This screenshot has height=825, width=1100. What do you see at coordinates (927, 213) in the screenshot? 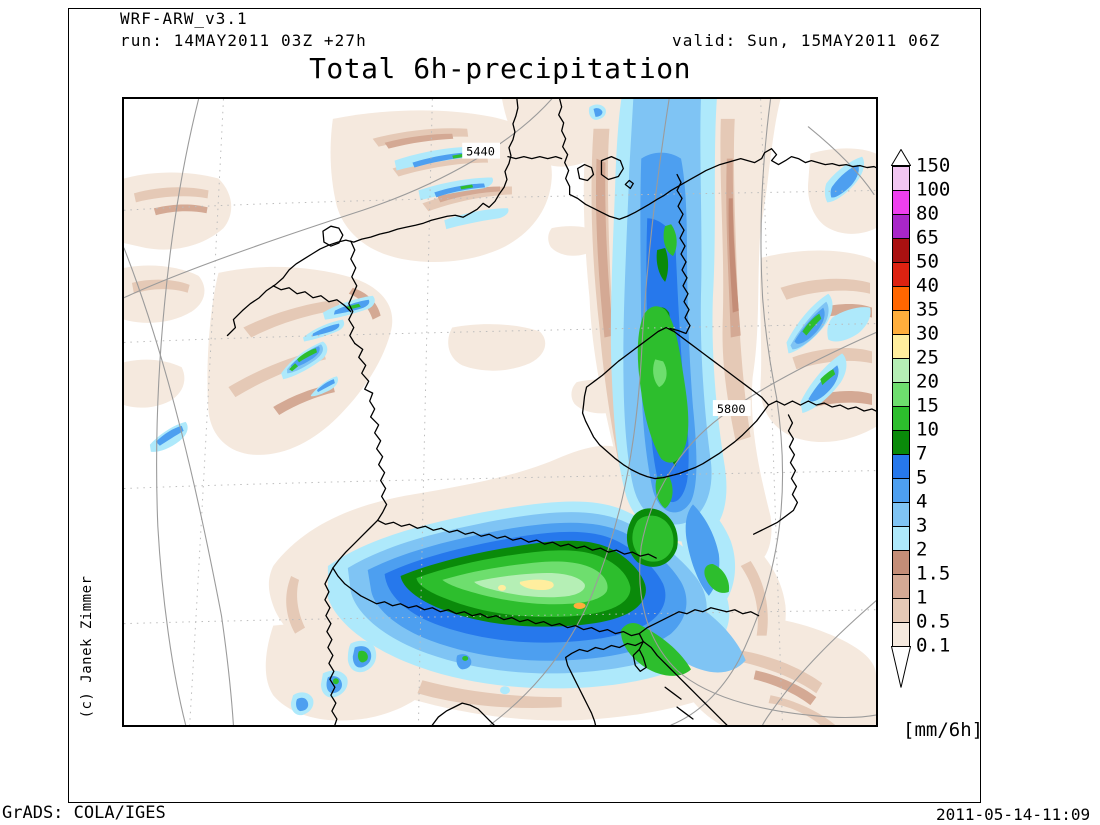
I see `colorbar-level-label: 80` at bounding box center [927, 213].